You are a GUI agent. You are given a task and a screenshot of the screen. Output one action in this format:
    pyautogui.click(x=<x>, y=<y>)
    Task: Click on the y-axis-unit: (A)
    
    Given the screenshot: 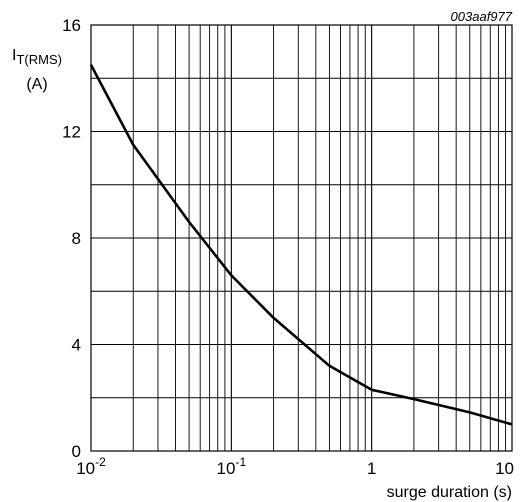 What is the action you would take?
    pyautogui.click(x=36, y=84)
    